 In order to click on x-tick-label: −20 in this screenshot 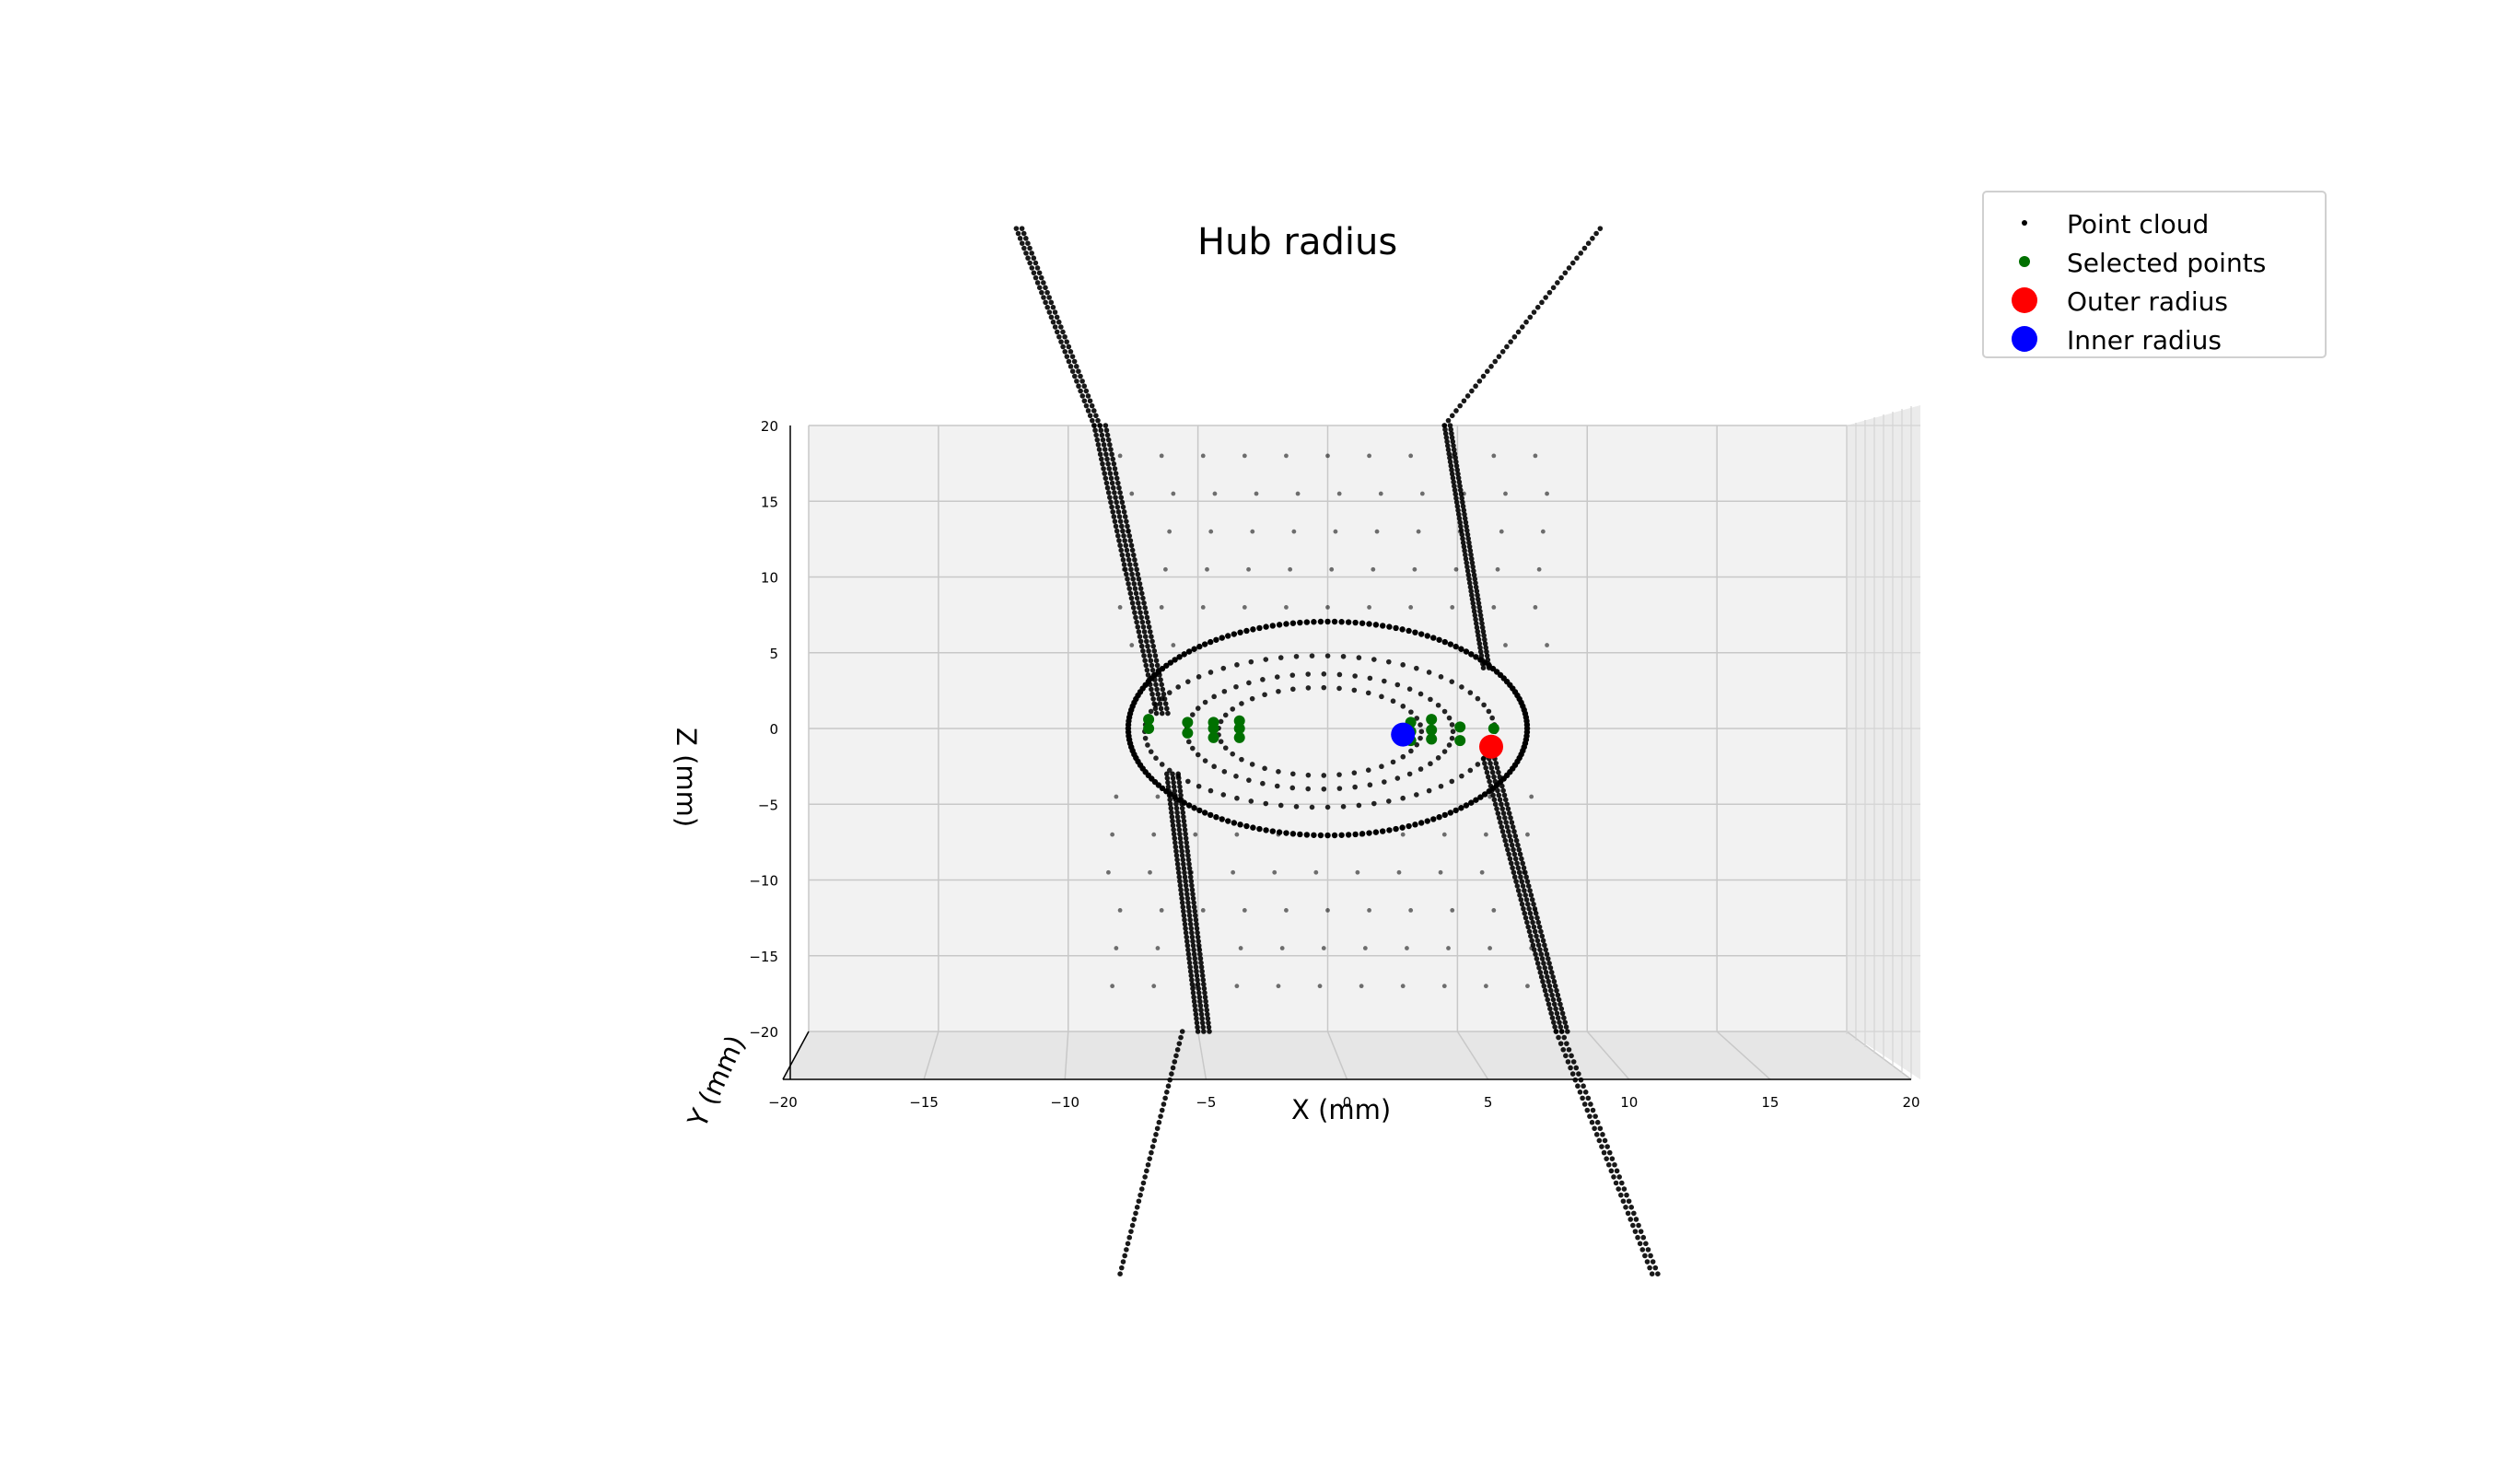, I will do `click(783, 1102)`.